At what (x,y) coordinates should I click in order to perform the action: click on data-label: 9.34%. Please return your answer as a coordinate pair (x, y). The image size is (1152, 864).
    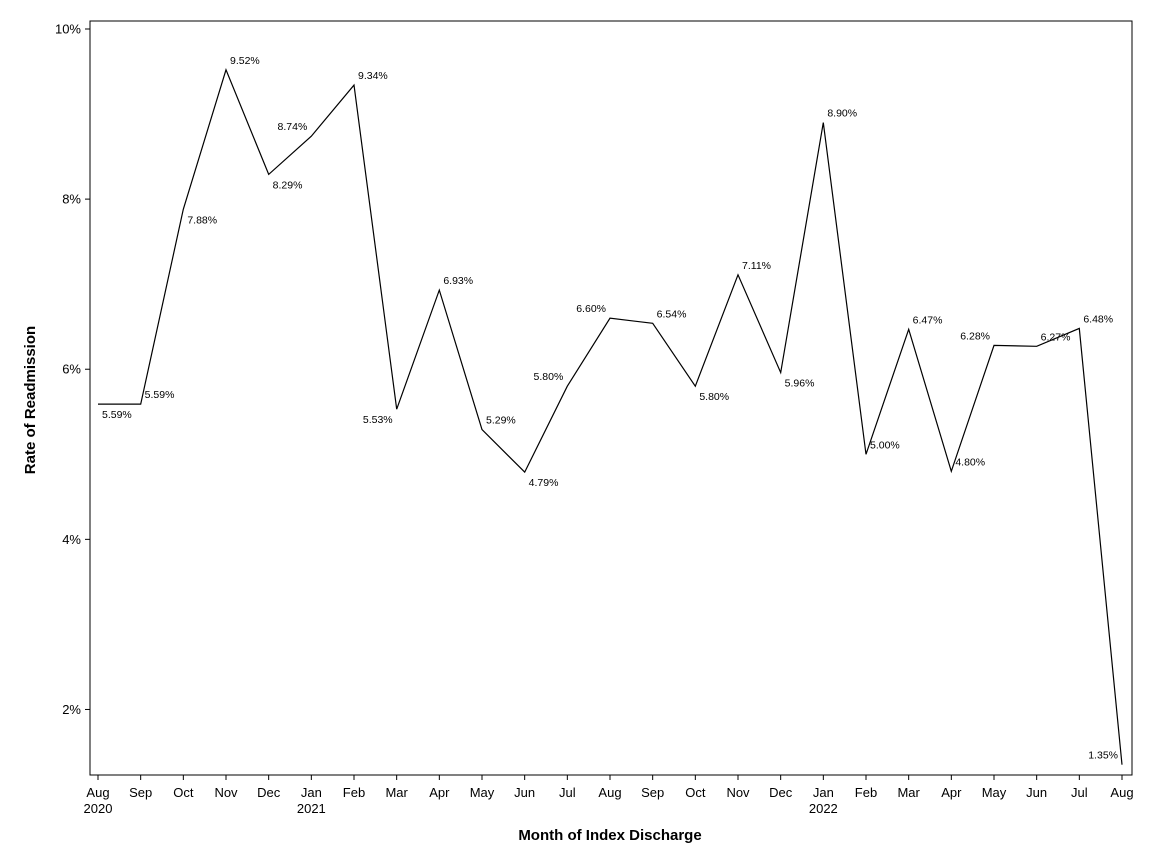
    Looking at the image, I should click on (373, 76).